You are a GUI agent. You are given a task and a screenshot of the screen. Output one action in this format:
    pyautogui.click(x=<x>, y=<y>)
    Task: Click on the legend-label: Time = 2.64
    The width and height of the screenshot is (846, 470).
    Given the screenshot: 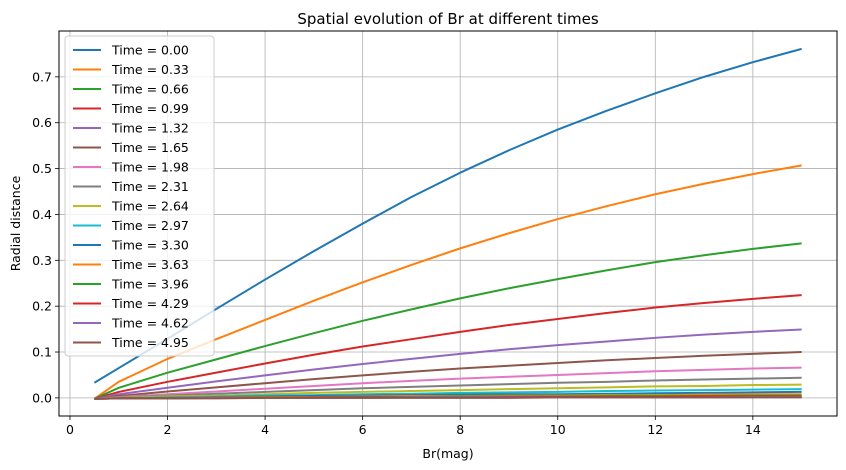 What is the action you would take?
    pyautogui.click(x=150, y=206)
    